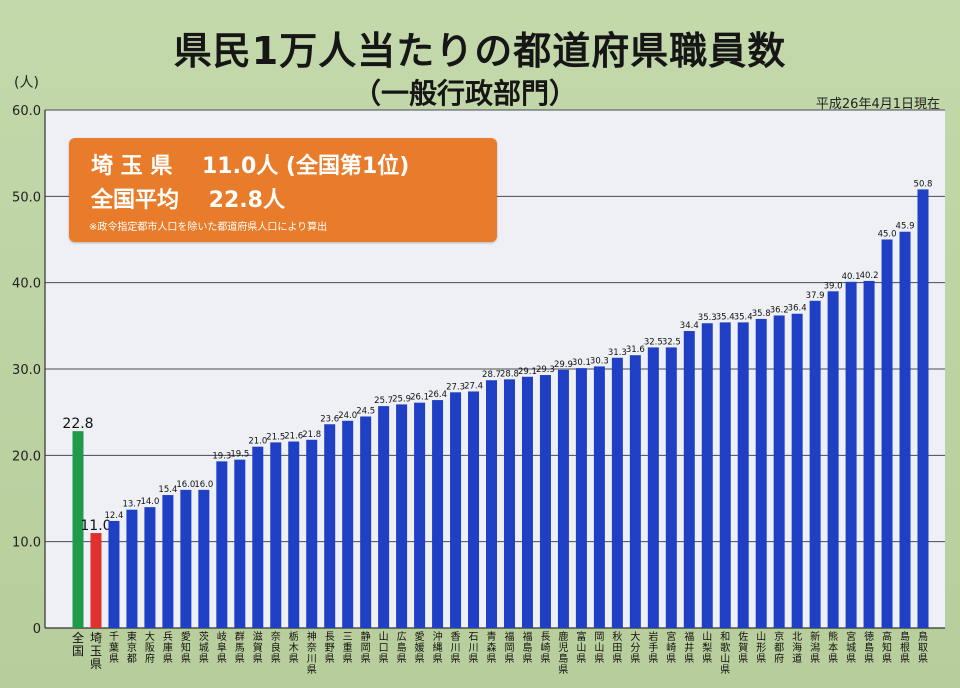 The image size is (960, 688). What do you see at coordinates (527, 372) in the screenshot?
I see `bar-value-label: 29.1` at bounding box center [527, 372].